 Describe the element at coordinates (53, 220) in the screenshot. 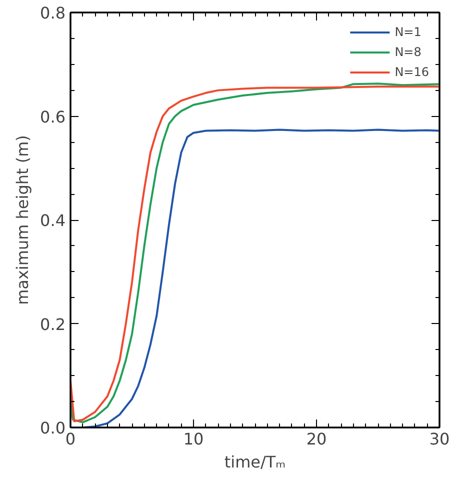

I see `y-tick-label: 0.4` at that location.